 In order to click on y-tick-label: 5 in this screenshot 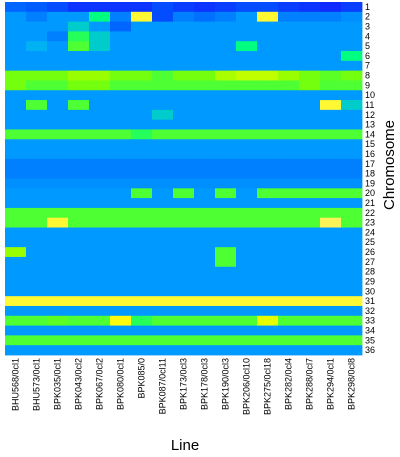, I will do `click(367, 46)`.